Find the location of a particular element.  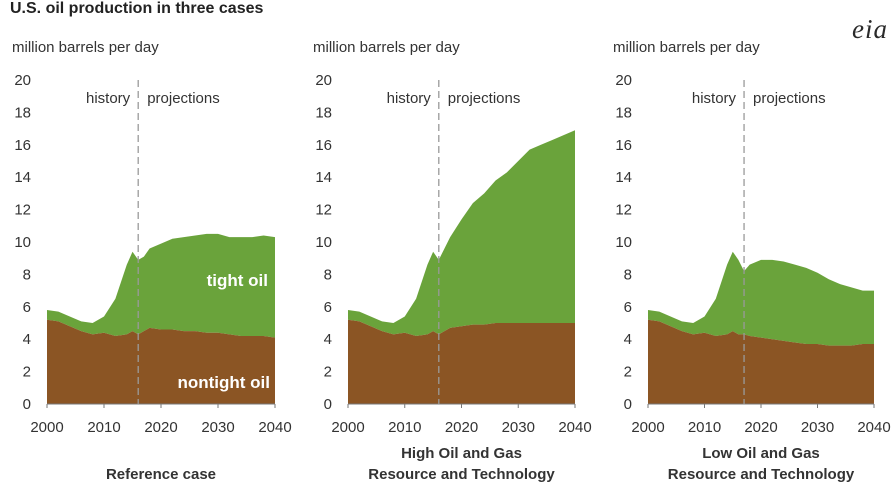

panel-caption: Reference case is located at coordinates (161, 474).